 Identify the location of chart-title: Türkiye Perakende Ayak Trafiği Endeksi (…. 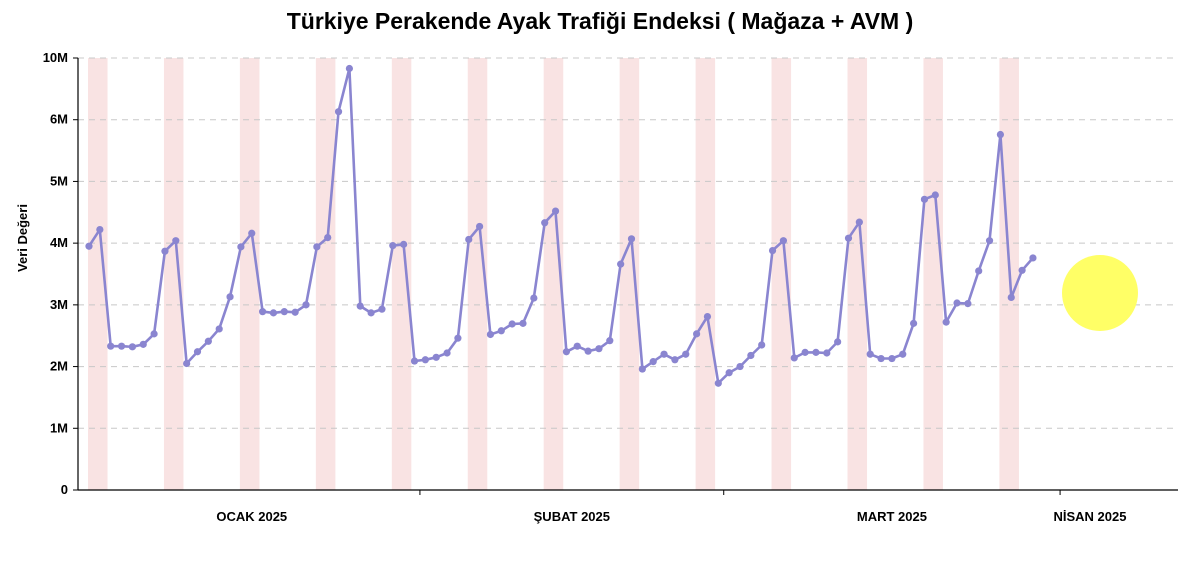
(600, 21).